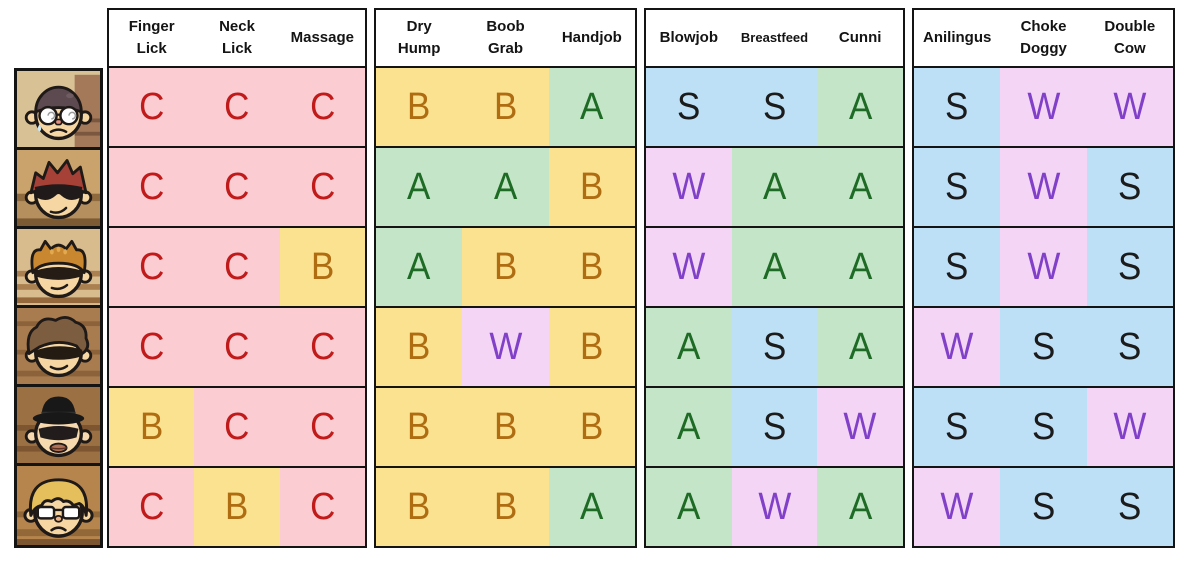 The height and width of the screenshot is (561, 1187). What do you see at coordinates (860, 38) in the screenshot?
I see `column-header-label: Cunni` at bounding box center [860, 38].